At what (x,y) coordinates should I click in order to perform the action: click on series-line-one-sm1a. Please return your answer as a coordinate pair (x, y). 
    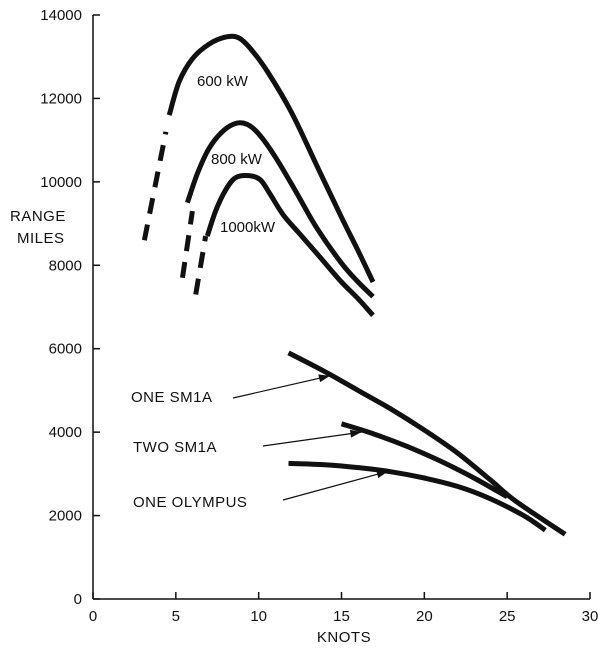
    Looking at the image, I should click on (427, 443).